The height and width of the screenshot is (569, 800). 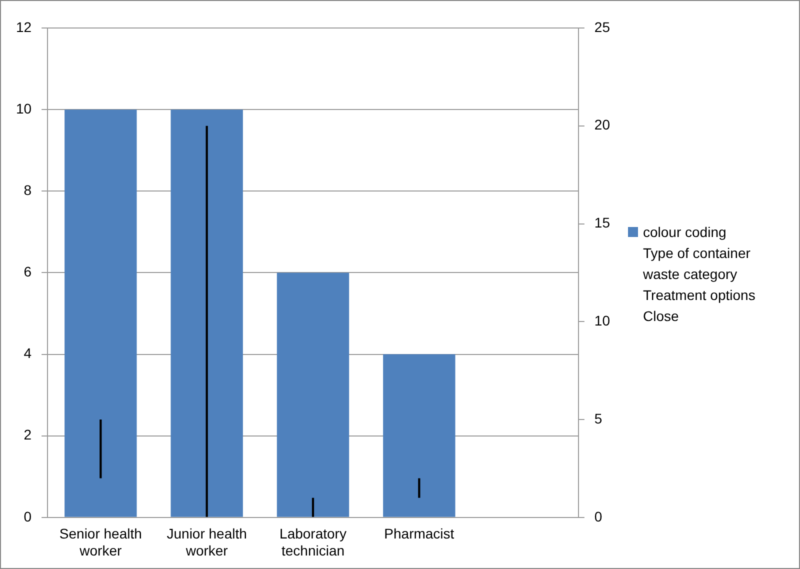 What do you see at coordinates (28, 516) in the screenshot?
I see `y-tick-label: 0` at bounding box center [28, 516].